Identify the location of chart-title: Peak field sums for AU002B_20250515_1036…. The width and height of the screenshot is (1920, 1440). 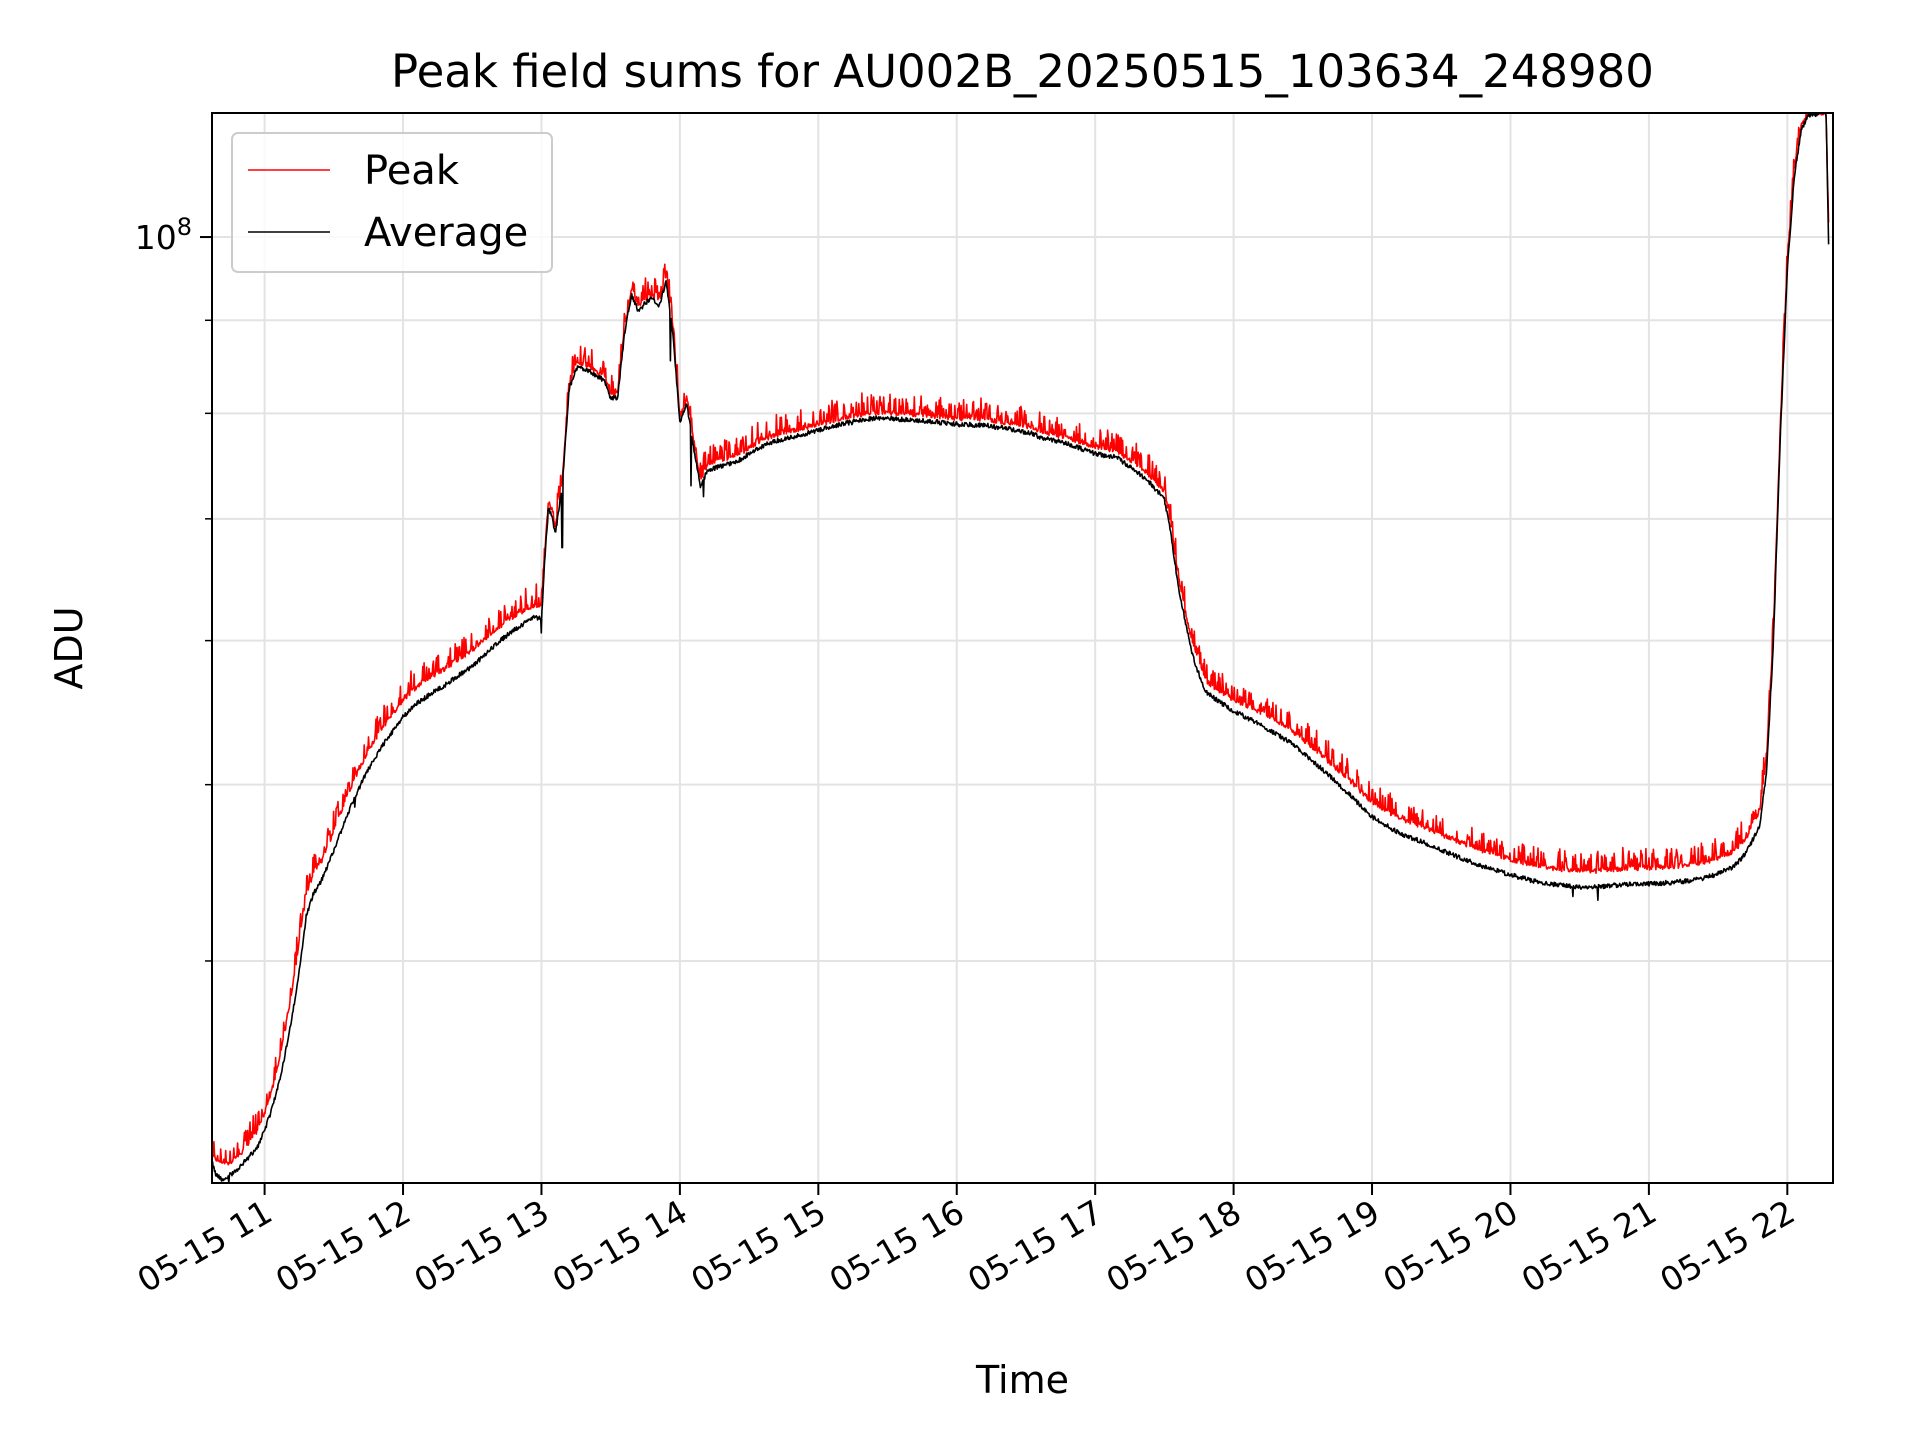
(1022, 71).